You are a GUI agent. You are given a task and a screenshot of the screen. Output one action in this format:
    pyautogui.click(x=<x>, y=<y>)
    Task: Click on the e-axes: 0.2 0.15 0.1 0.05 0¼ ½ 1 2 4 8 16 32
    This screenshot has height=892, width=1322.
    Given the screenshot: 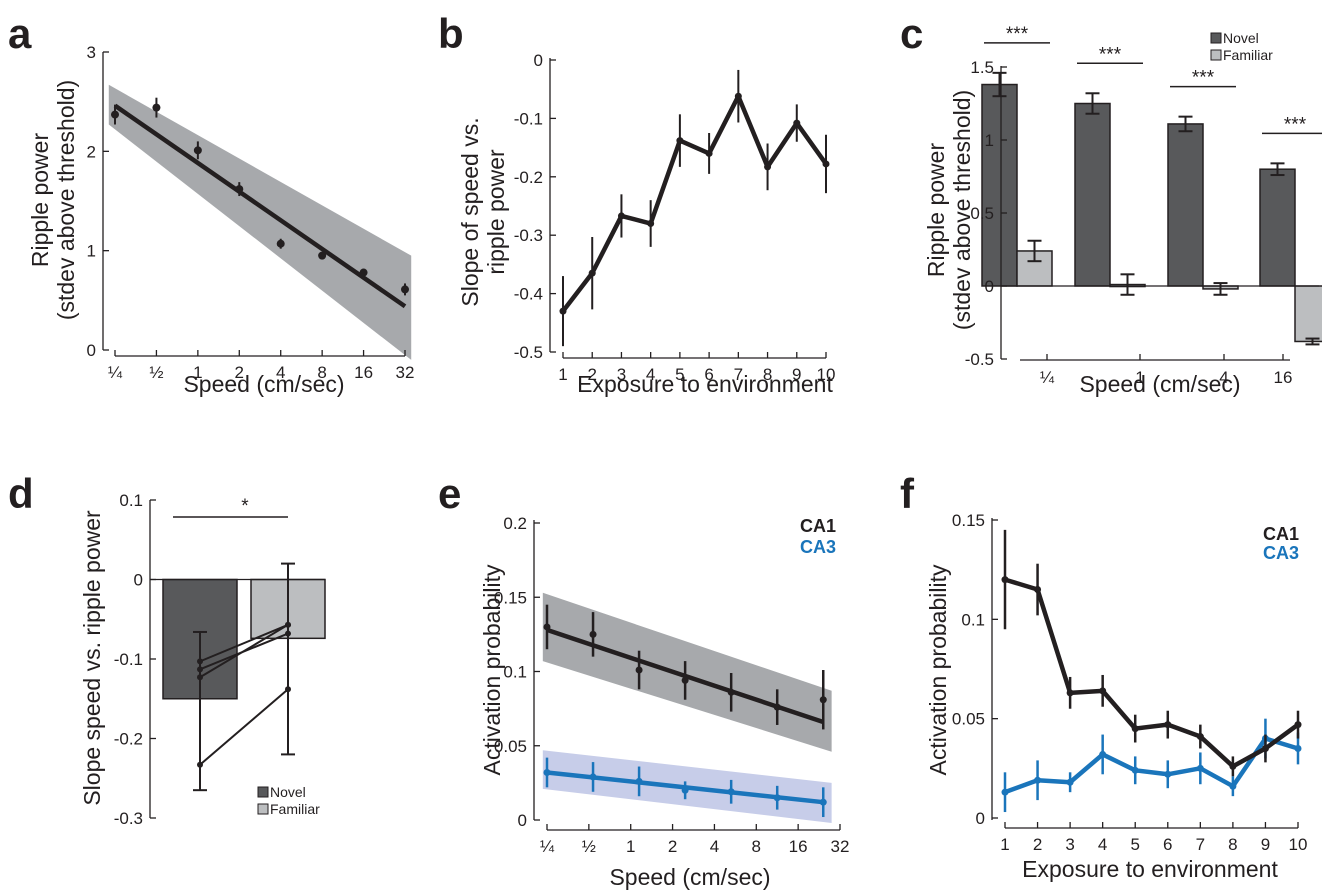 What is the action you would take?
    pyautogui.click(x=672, y=685)
    